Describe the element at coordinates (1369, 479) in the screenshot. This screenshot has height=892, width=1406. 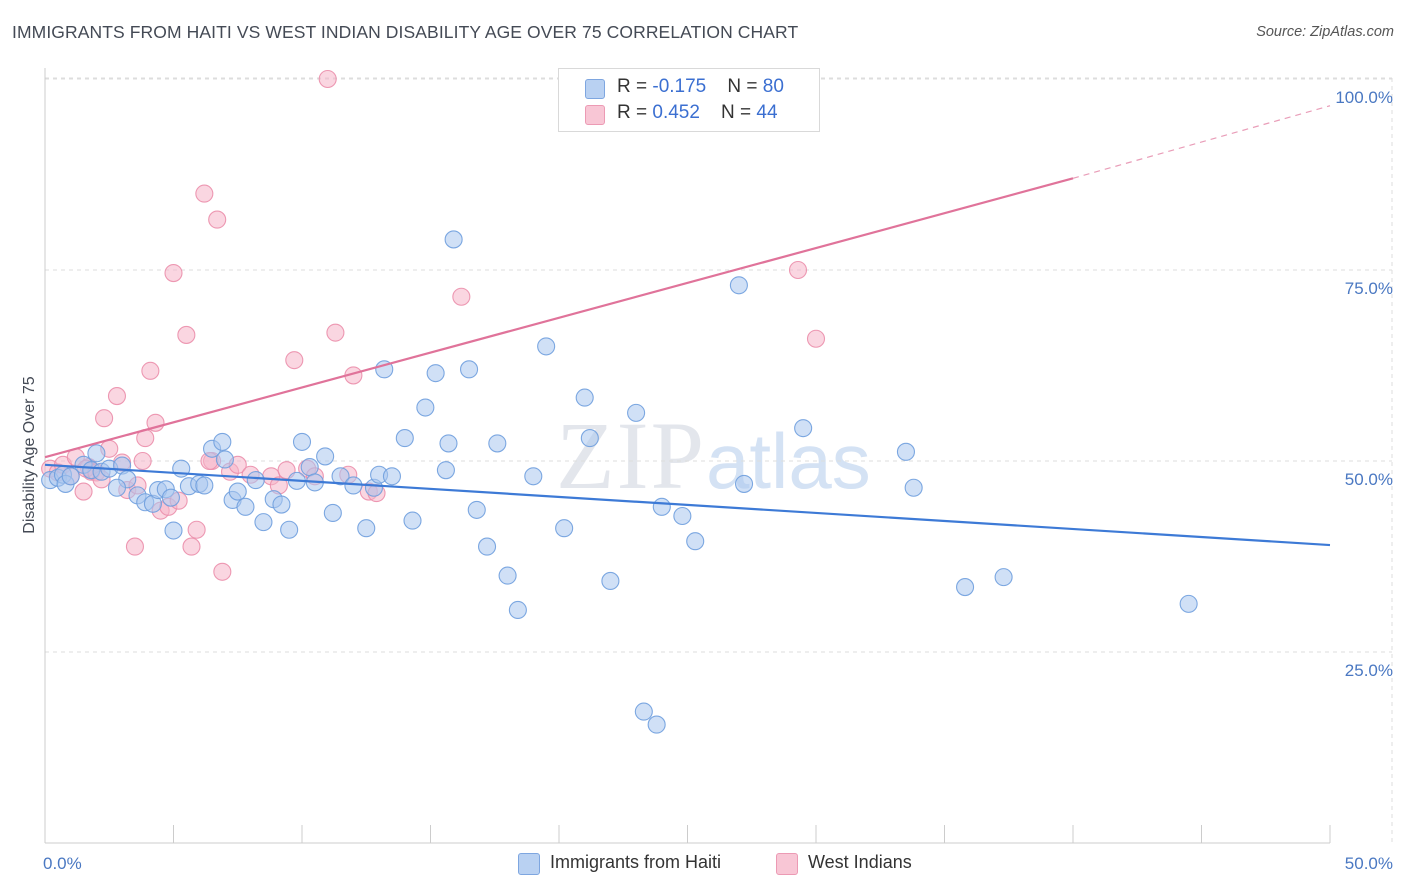
I see `y-tick-label-50: 50.0%` at that location.